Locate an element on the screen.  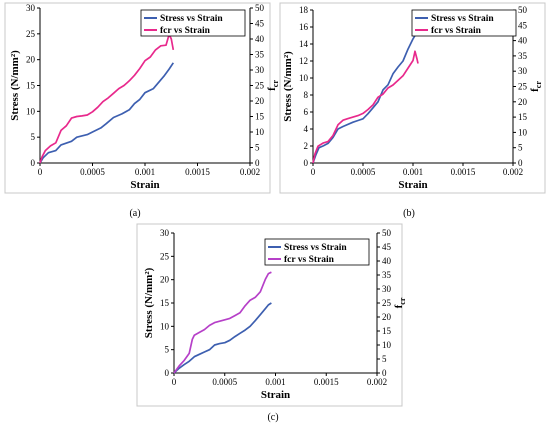
y-tick-label: 12 is located at coordinates (303, 61).